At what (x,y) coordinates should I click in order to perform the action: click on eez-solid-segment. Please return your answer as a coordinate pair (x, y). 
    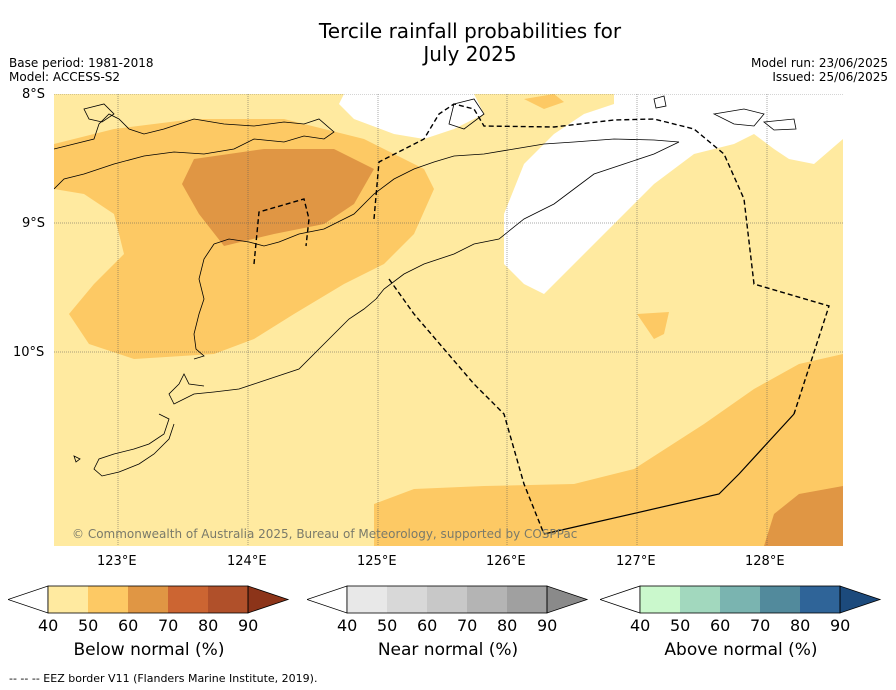
    Looking at the image, I should click on (669, 474).